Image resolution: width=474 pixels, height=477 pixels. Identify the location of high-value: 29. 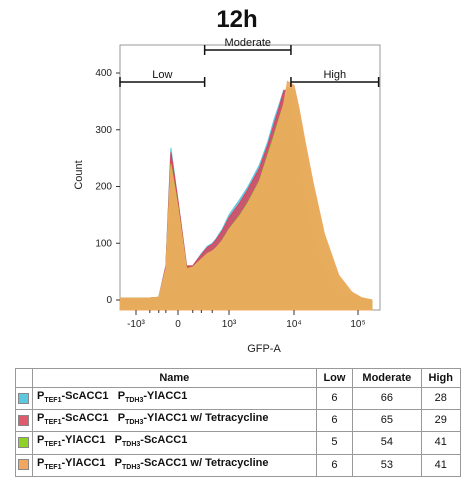
(441, 421).